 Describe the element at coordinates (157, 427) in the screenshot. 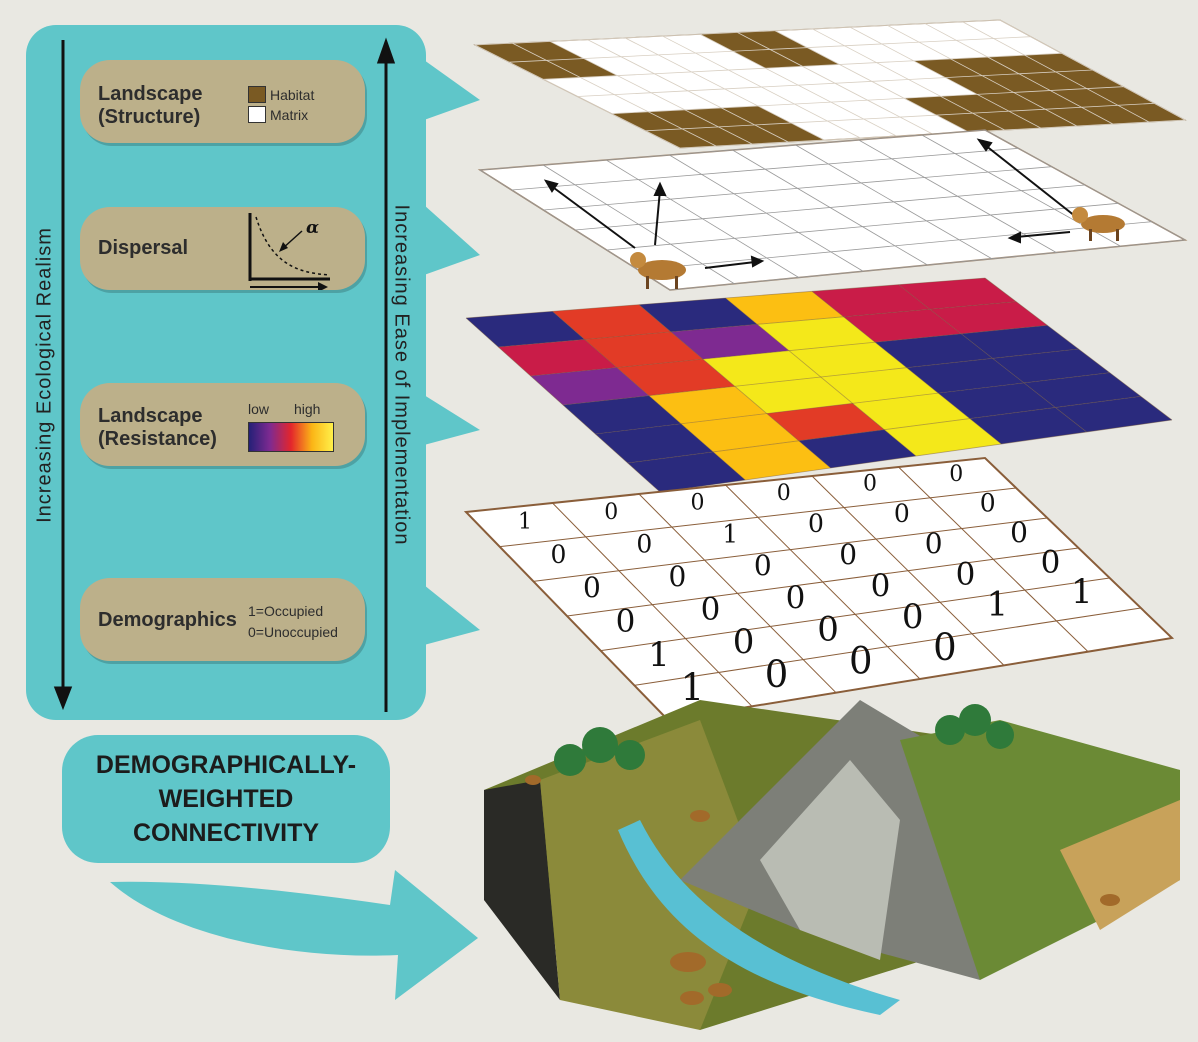

I see `card-title: Landscape (Resistance)` at that location.